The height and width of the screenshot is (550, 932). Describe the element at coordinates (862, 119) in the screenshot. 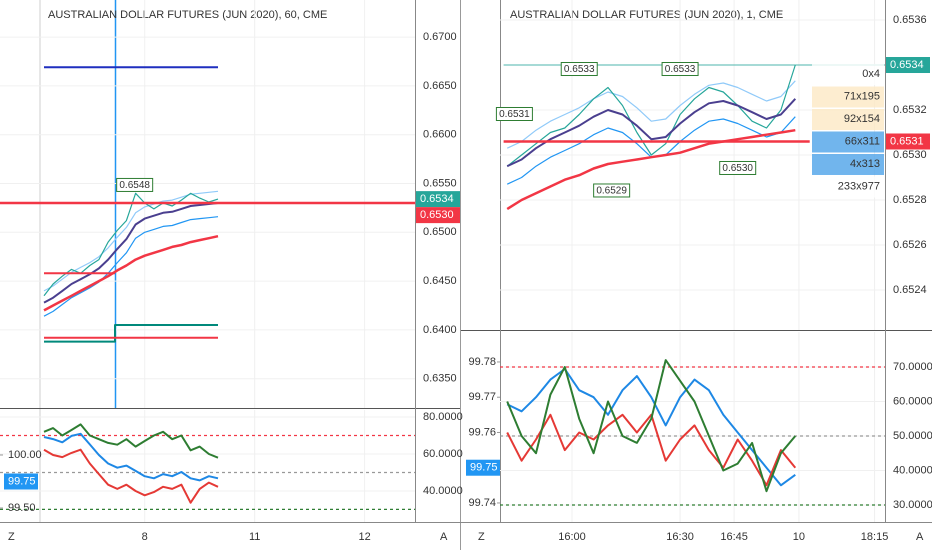

I see `order-book-label: 92x154` at that location.